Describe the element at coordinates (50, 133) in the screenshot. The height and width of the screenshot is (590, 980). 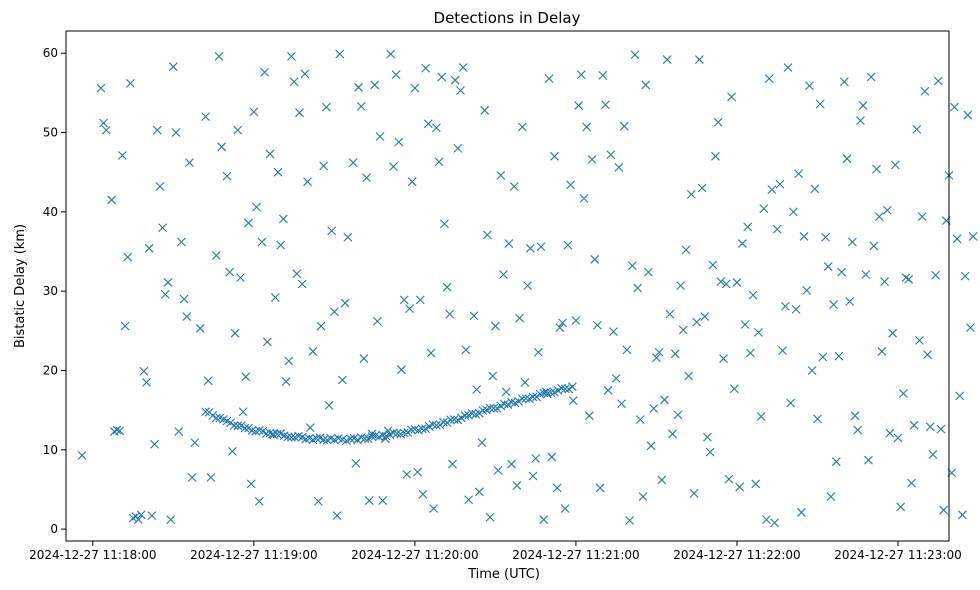
I see `y-tick-label: 50` at that location.